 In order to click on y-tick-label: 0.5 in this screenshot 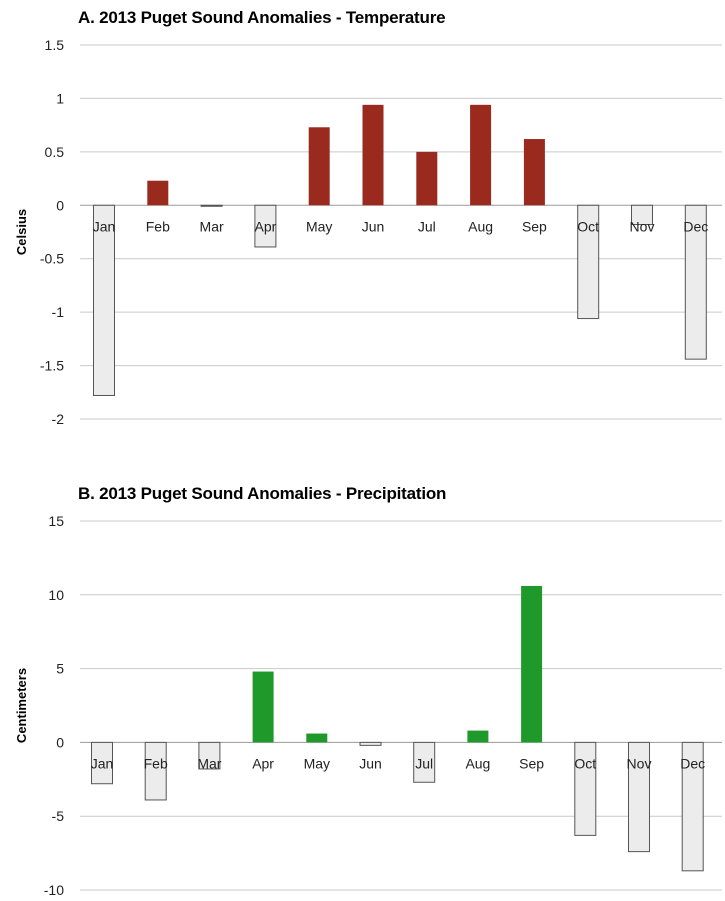, I will do `click(55, 152)`.